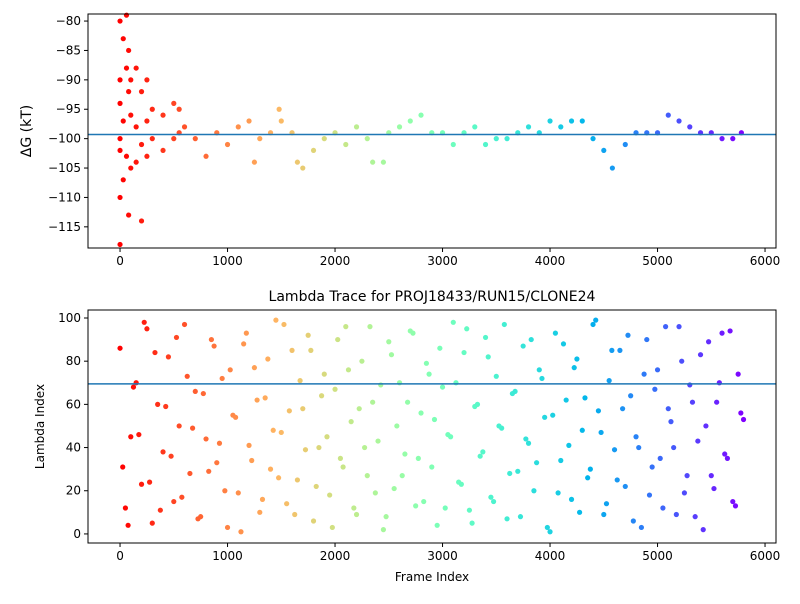 This screenshot has height=604, width=800. Describe the element at coordinates (765, 556) in the screenshot. I see `x-tick-label: 6000` at that location.